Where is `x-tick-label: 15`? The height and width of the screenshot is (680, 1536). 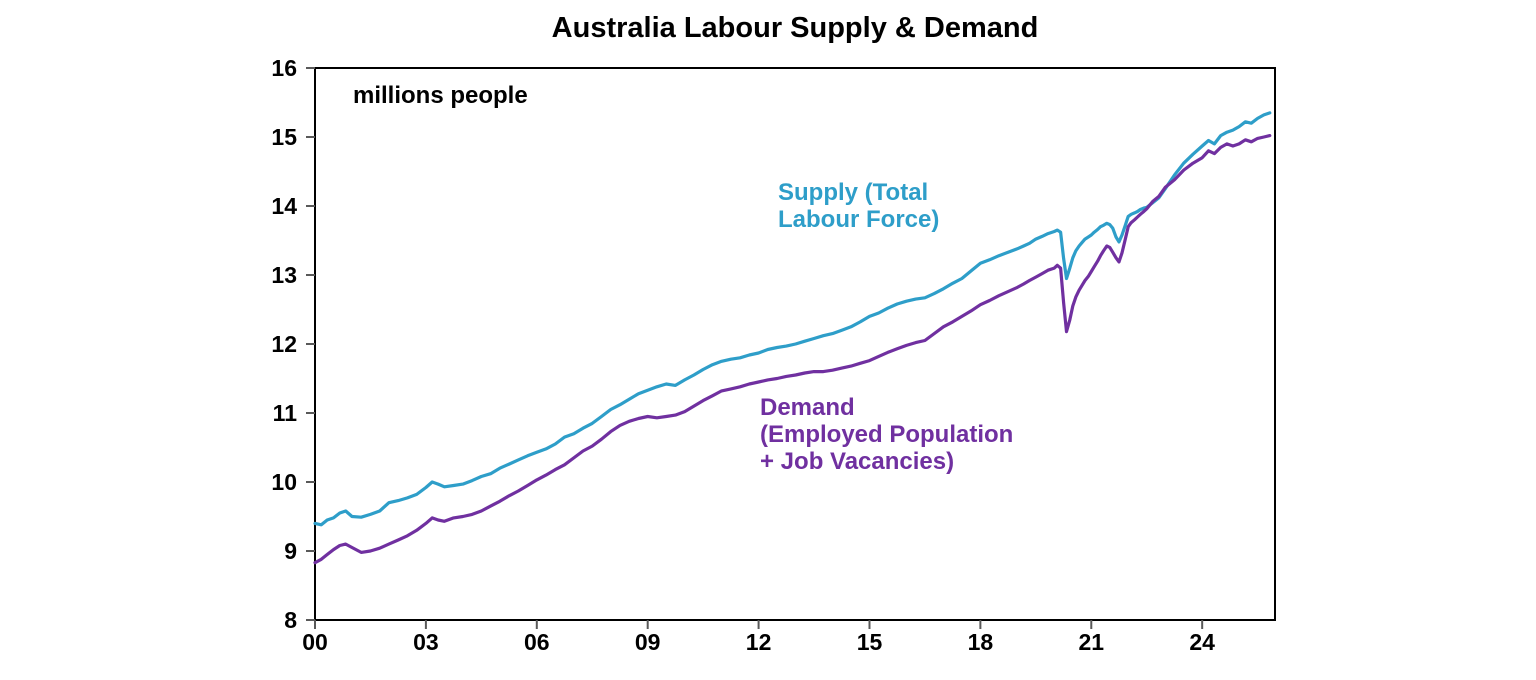 x-tick-label: 15 is located at coordinates (870, 642).